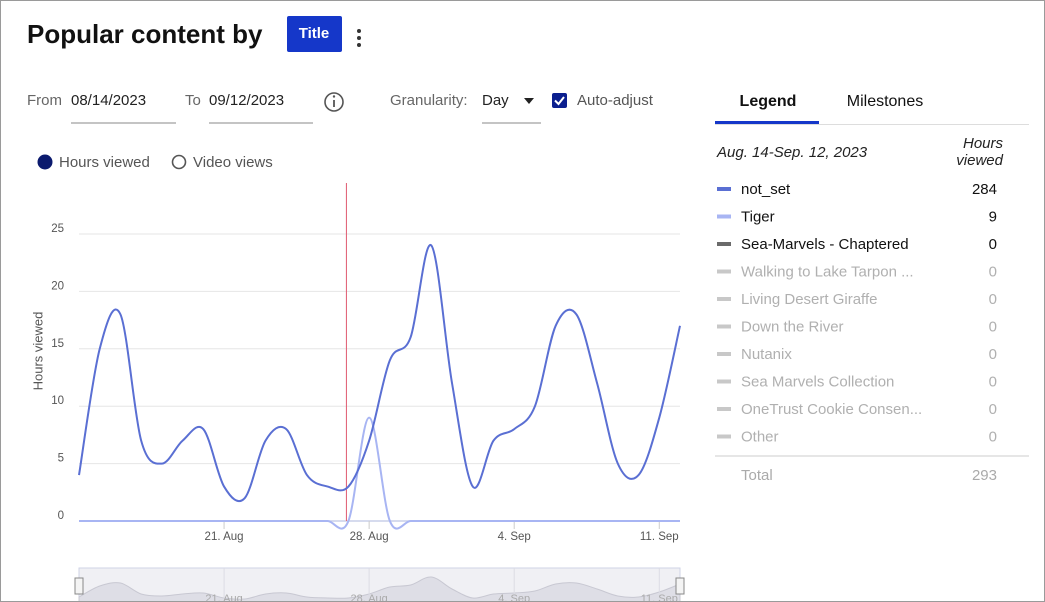 This screenshot has width=1045, height=602. Describe the element at coordinates (885, 101) in the screenshot. I see `tab: Milestones` at that location.